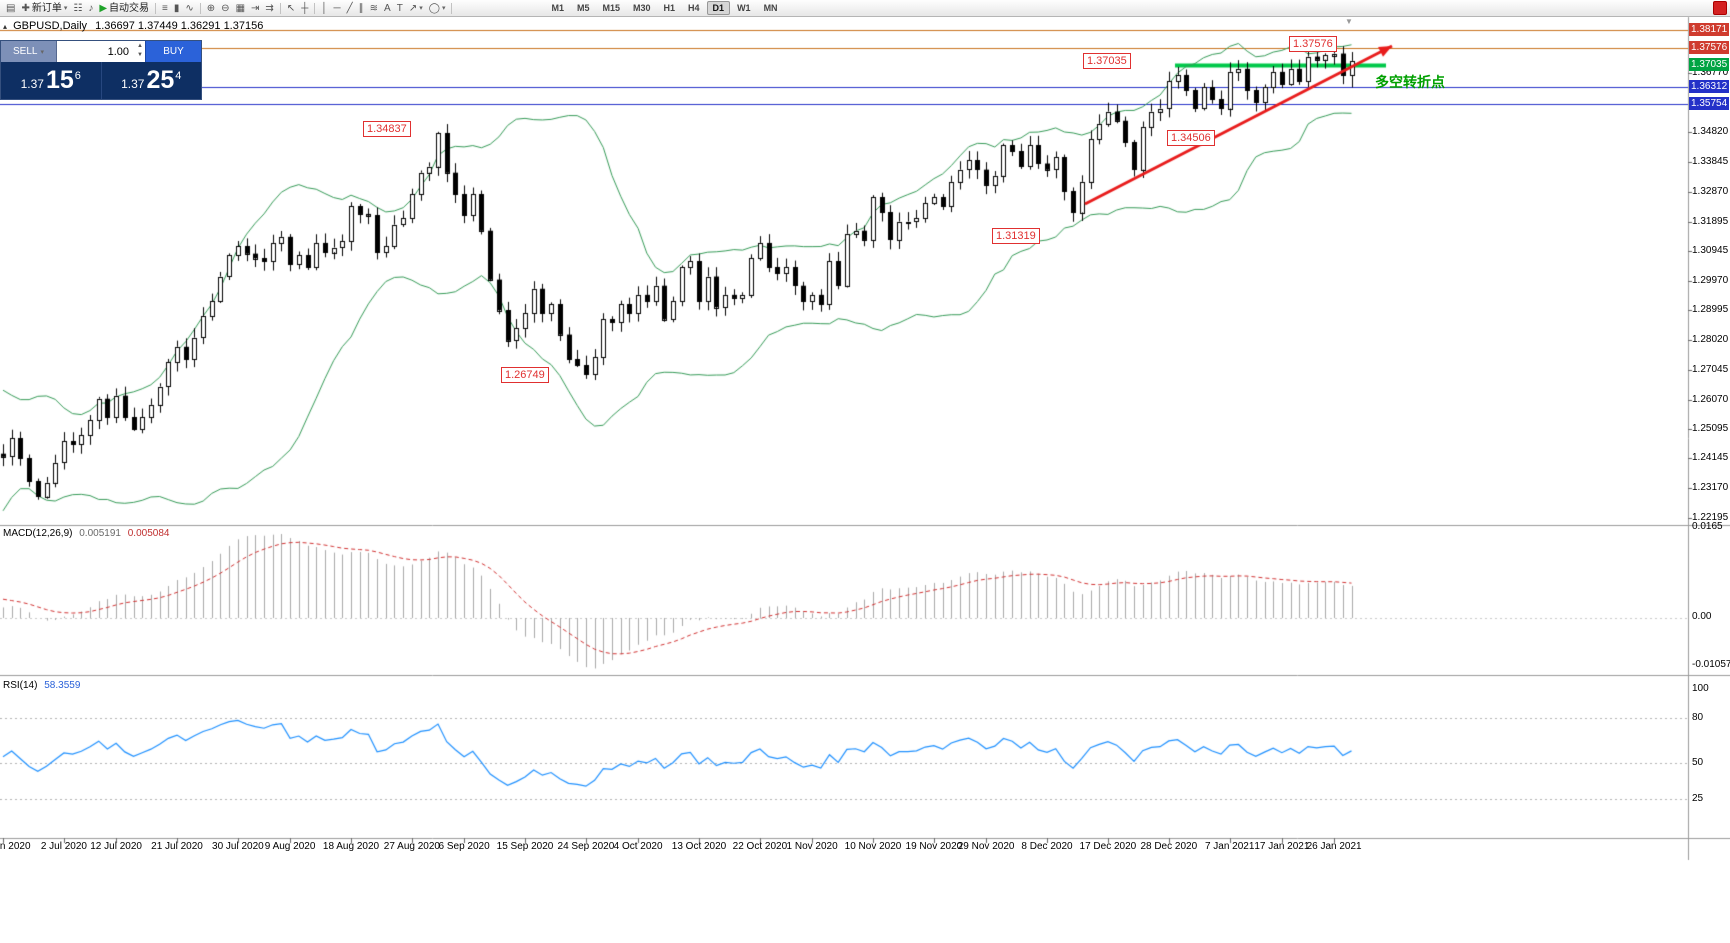  I want to click on sell-price-figure: 1.37, so click(32, 84).